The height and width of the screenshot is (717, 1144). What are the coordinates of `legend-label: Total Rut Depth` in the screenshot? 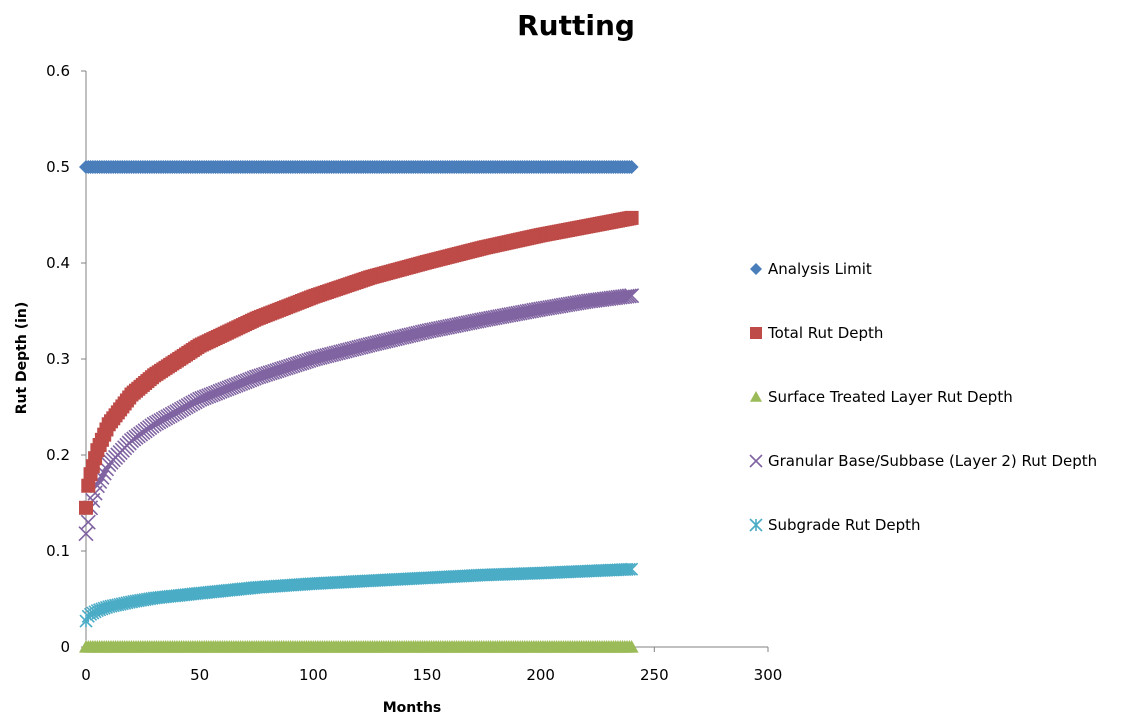 It's located at (825, 333).